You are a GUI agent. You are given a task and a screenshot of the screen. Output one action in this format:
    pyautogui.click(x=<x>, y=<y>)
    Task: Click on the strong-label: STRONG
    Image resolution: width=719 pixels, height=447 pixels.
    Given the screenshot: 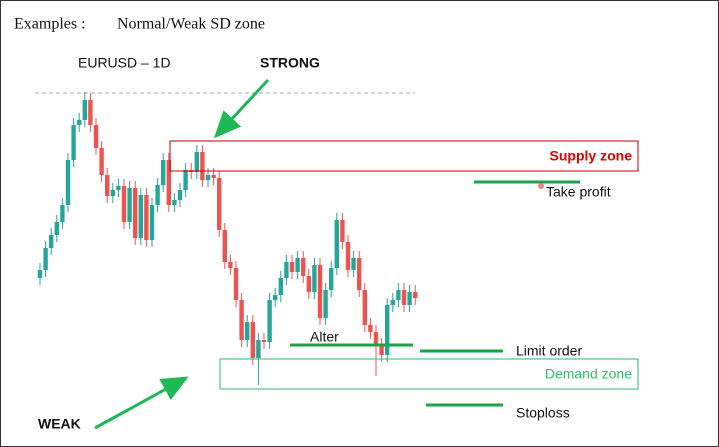 What is the action you would take?
    pyautogui.click(x=290, y=63)
    